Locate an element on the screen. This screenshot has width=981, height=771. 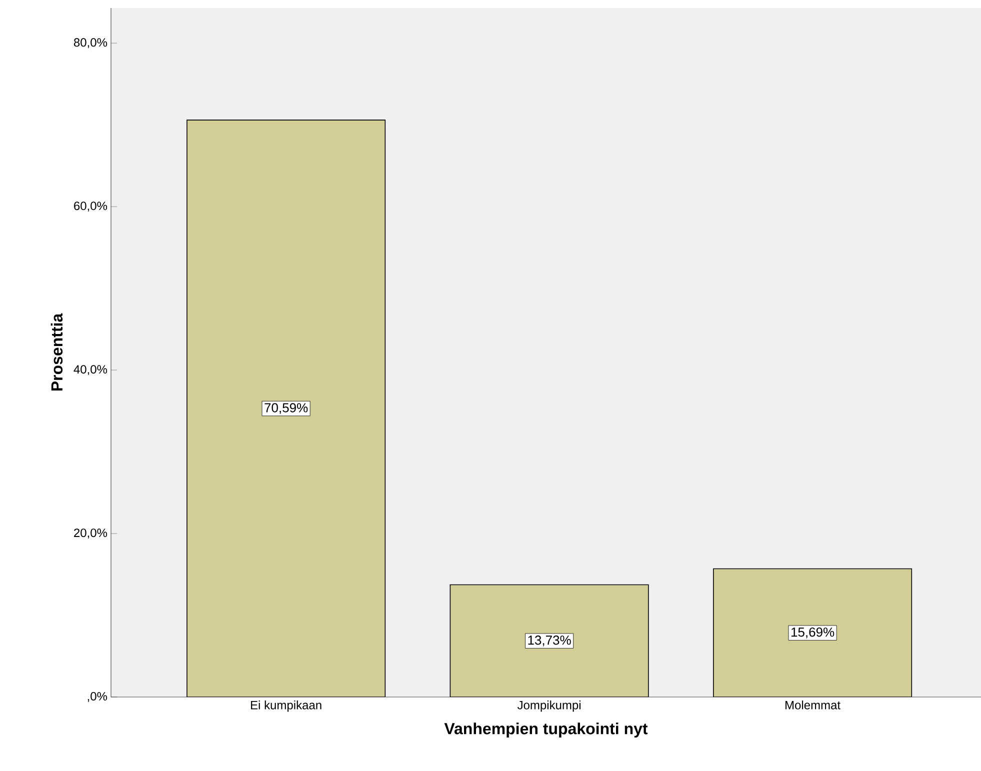
x-tick-label: Jompikumpi is located at coordinates (548, 706).